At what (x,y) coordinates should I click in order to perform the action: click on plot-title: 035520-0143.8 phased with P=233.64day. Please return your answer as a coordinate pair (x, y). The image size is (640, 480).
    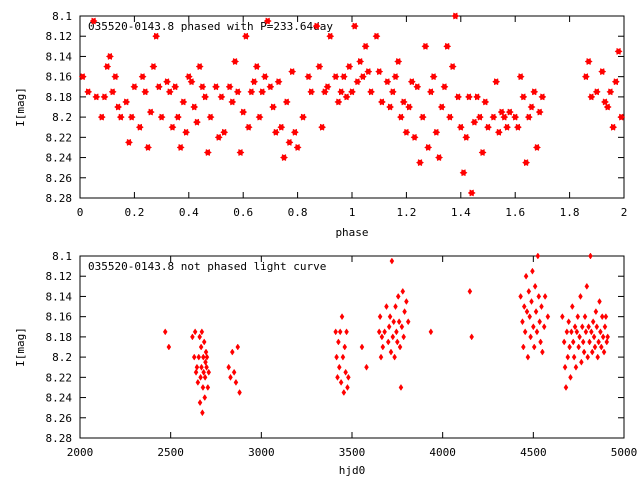
    Looking at the image, I should click on (210, 26).